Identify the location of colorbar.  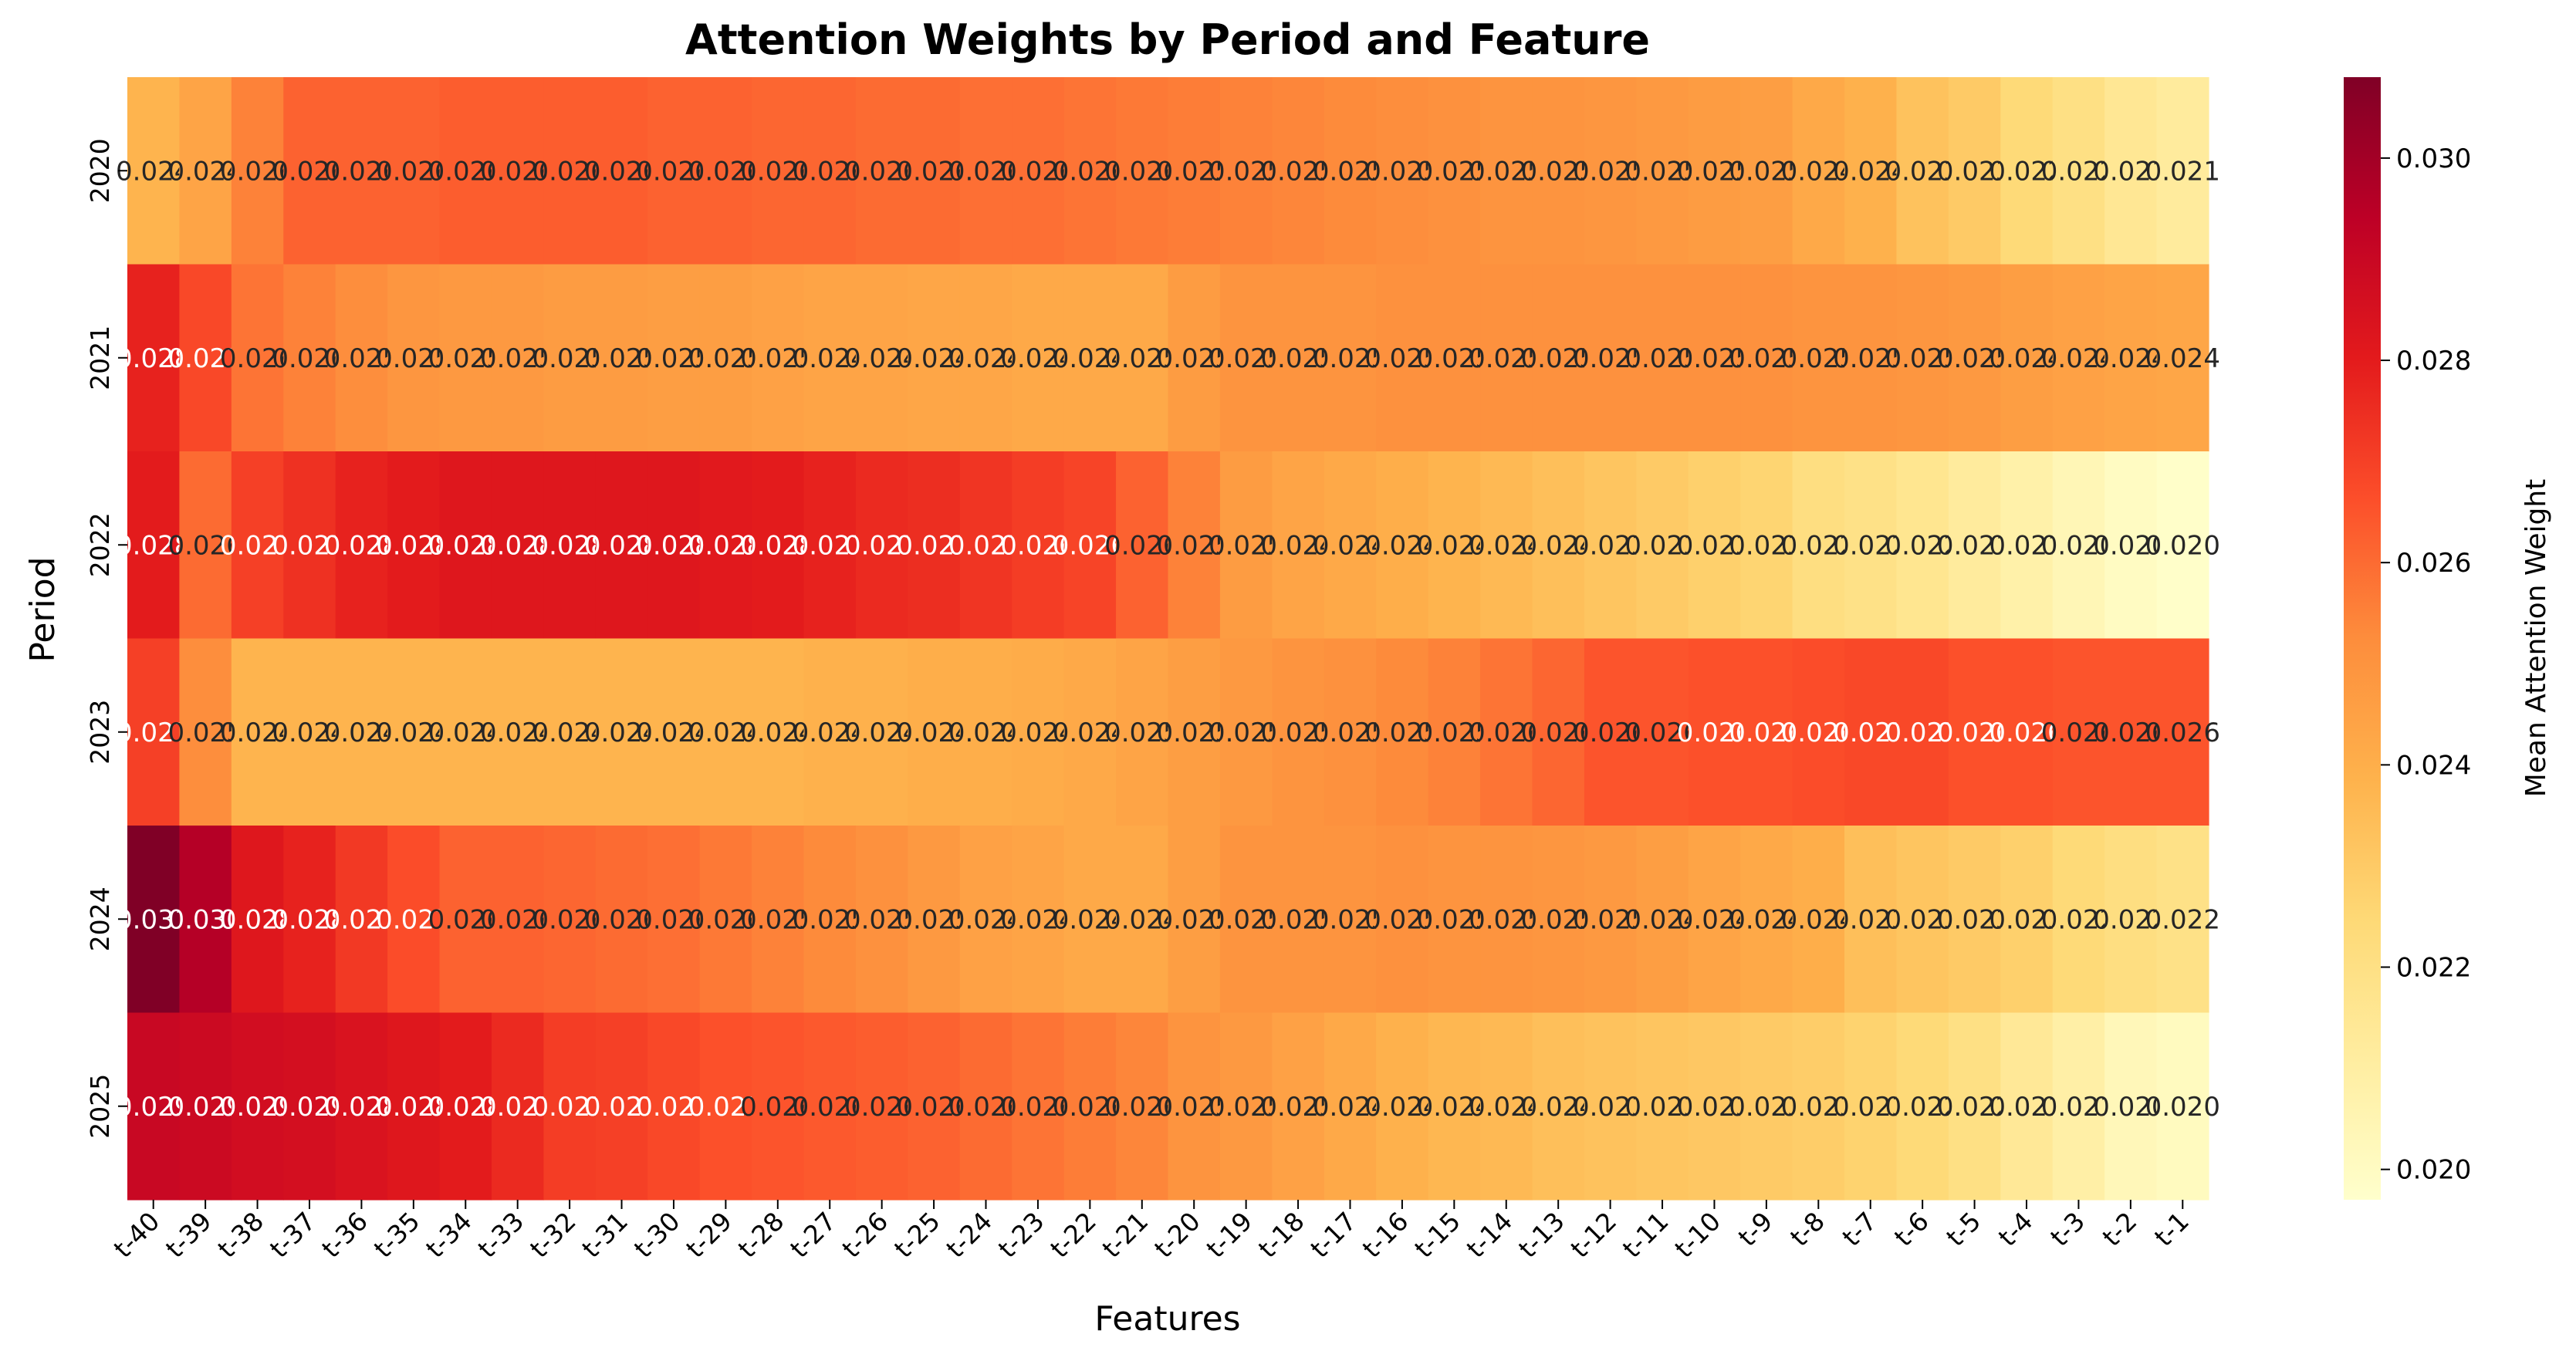
(2362, 638).